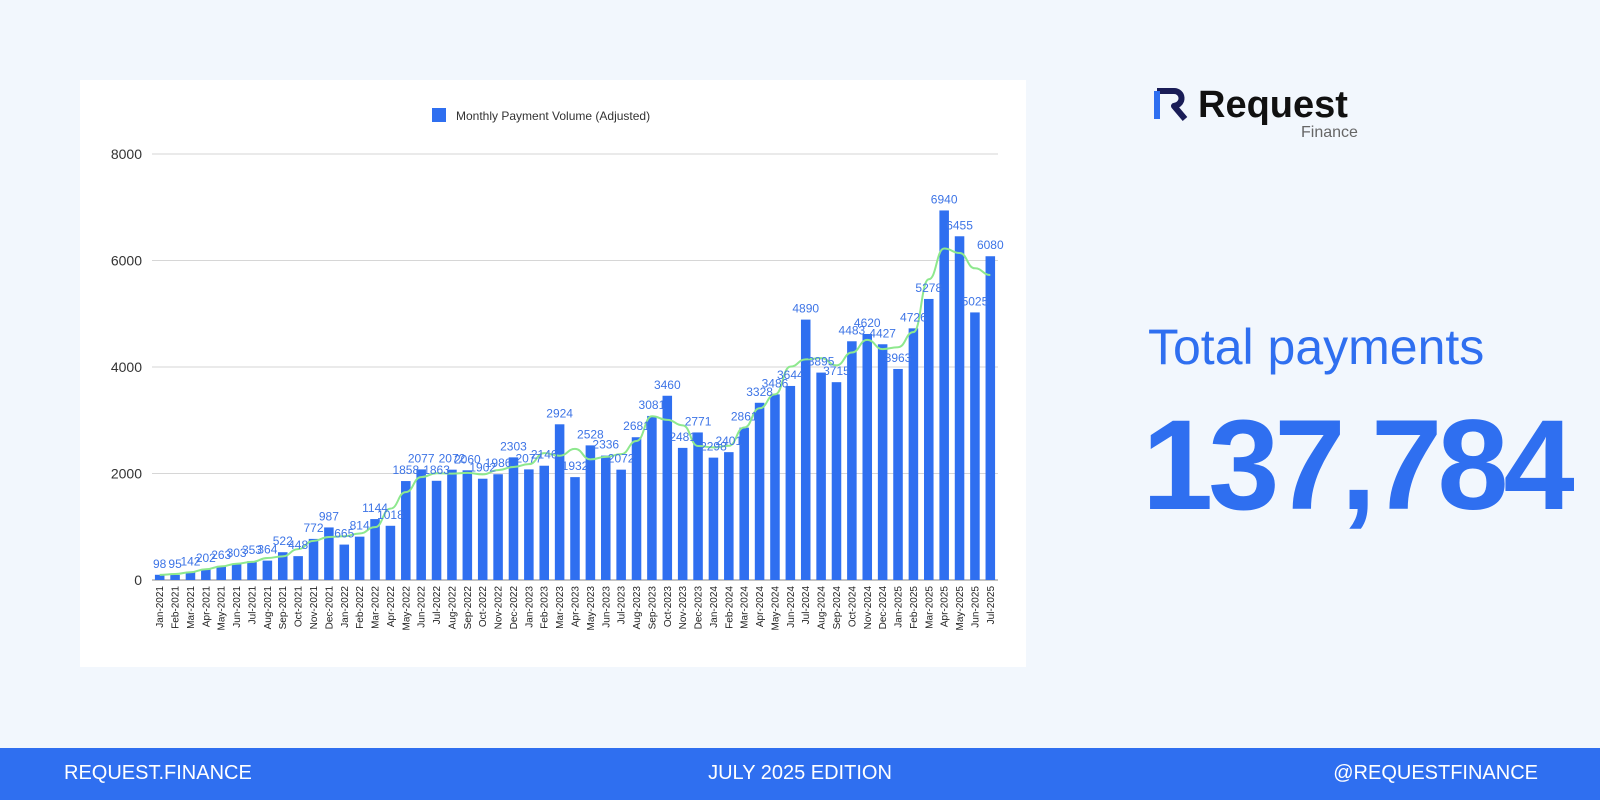 The image size is (1600, 800). What do you see at coordinates (544, 455) in the screenshot?
I see `data-label: 2146` at bounding box center [544, 455].